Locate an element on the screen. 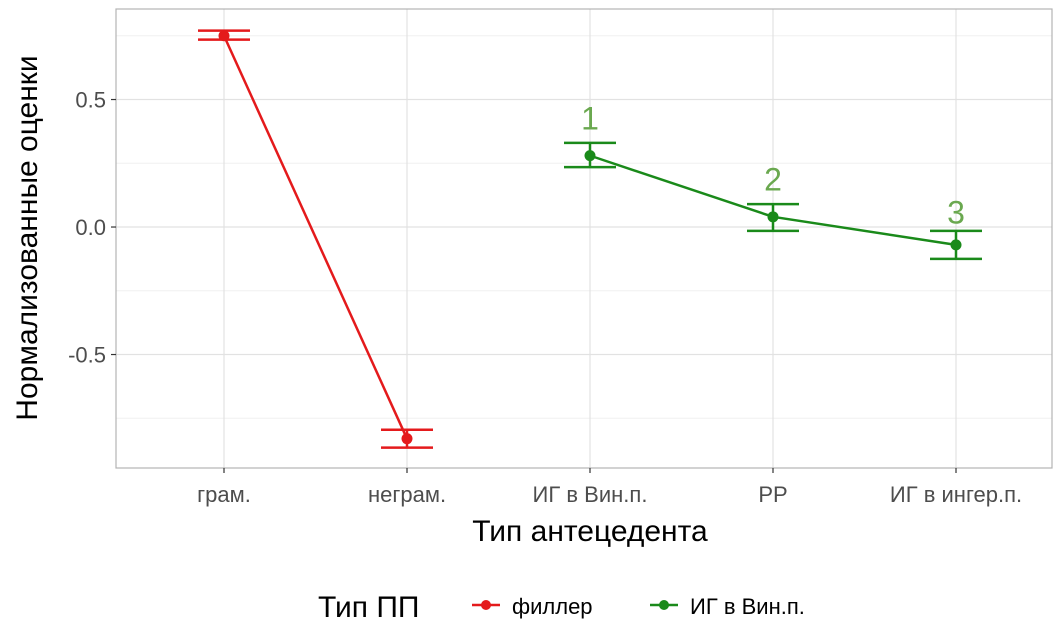  y-axis-ticks: -0.5 0.0 0.5 is located at coordinates (92, 228).